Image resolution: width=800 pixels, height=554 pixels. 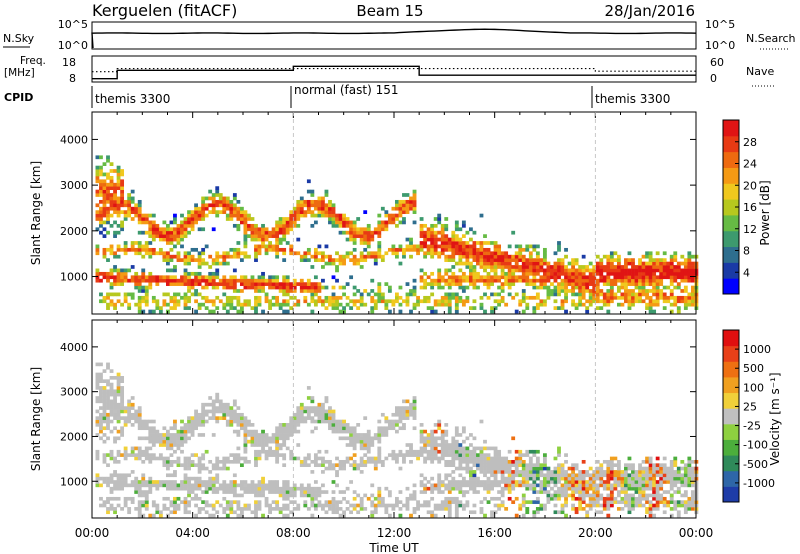 I want to click on freq-label-1: Freq., so click(x=33, y=61).